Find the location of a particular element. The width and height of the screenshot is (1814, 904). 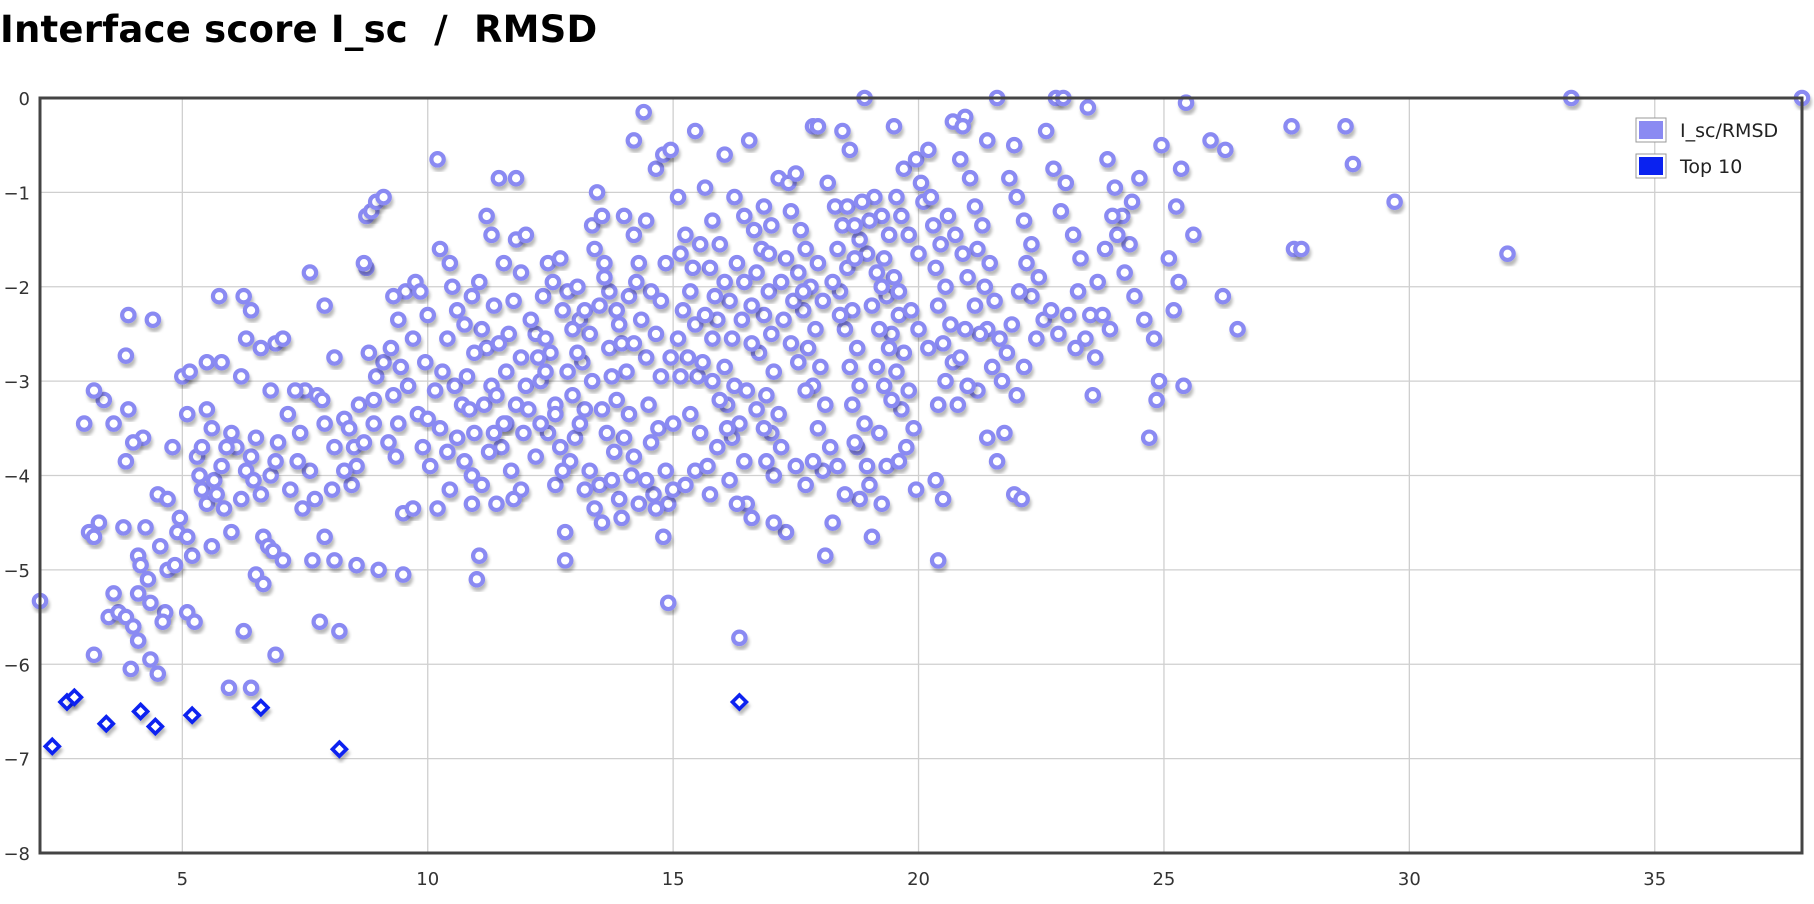

y-tick-label: −7 is located at coordinates (16, 760).